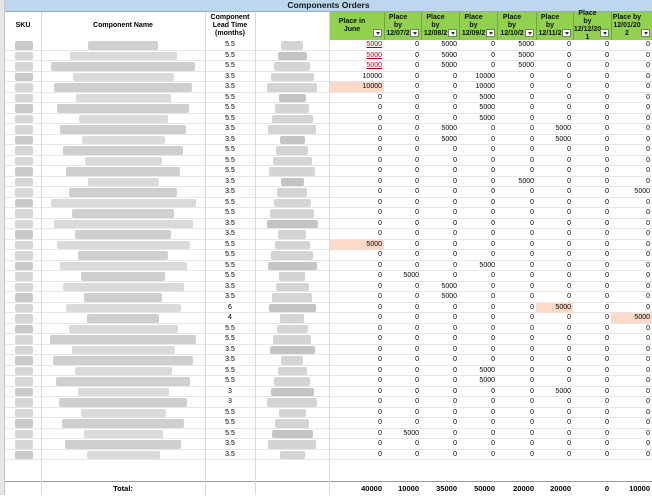  I want to click on header-place-col-8: Place by 12/01/20 2, so click(631, 26).